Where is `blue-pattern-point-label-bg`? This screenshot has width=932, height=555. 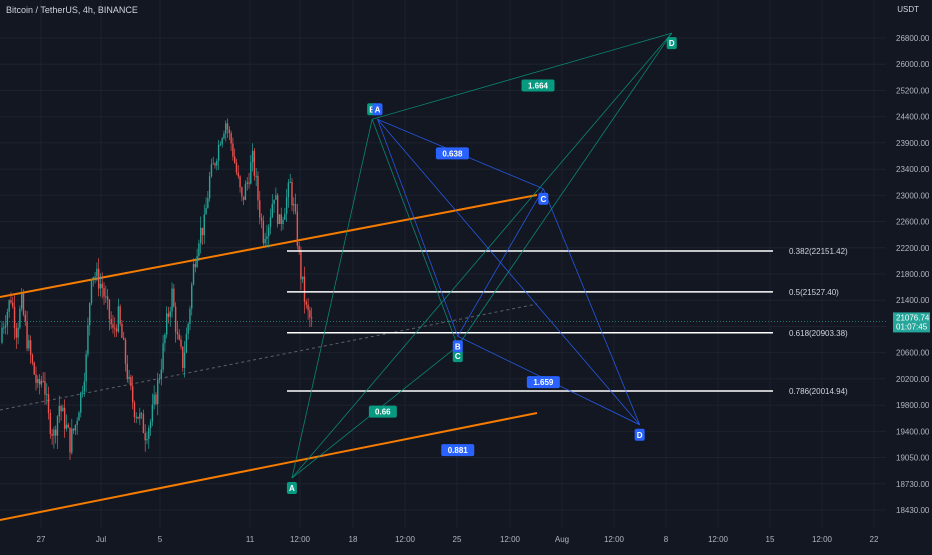
blue-pattern-point-label-bg is located at coordinates (639, 434).